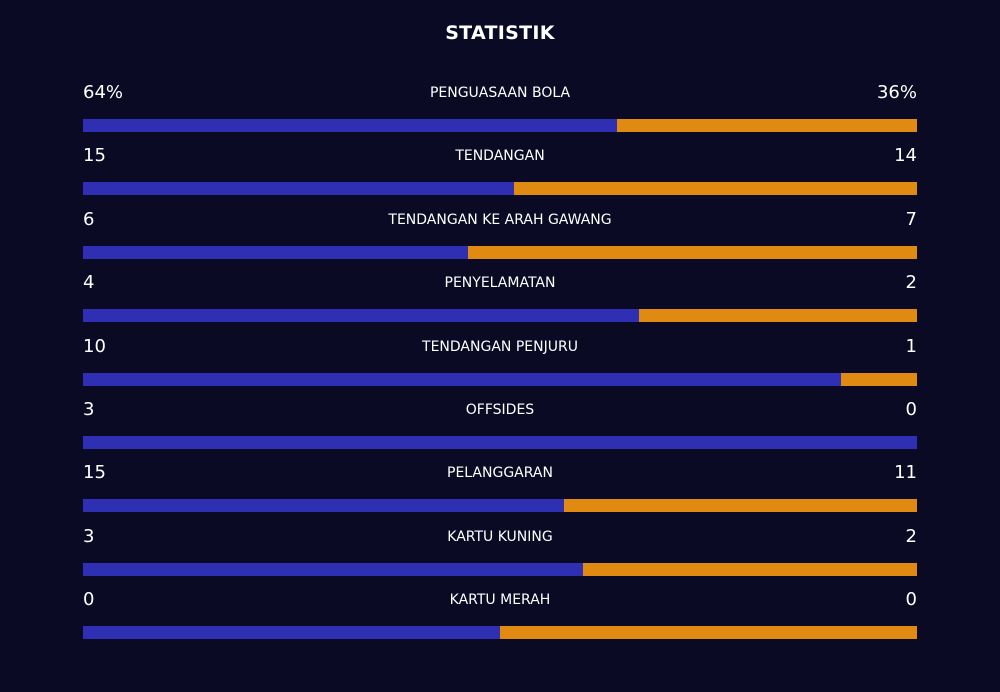 The width and height of the screenshot is (1000, 692). I want to click on stat-label: KARTU MERAH, so click(500, 600).